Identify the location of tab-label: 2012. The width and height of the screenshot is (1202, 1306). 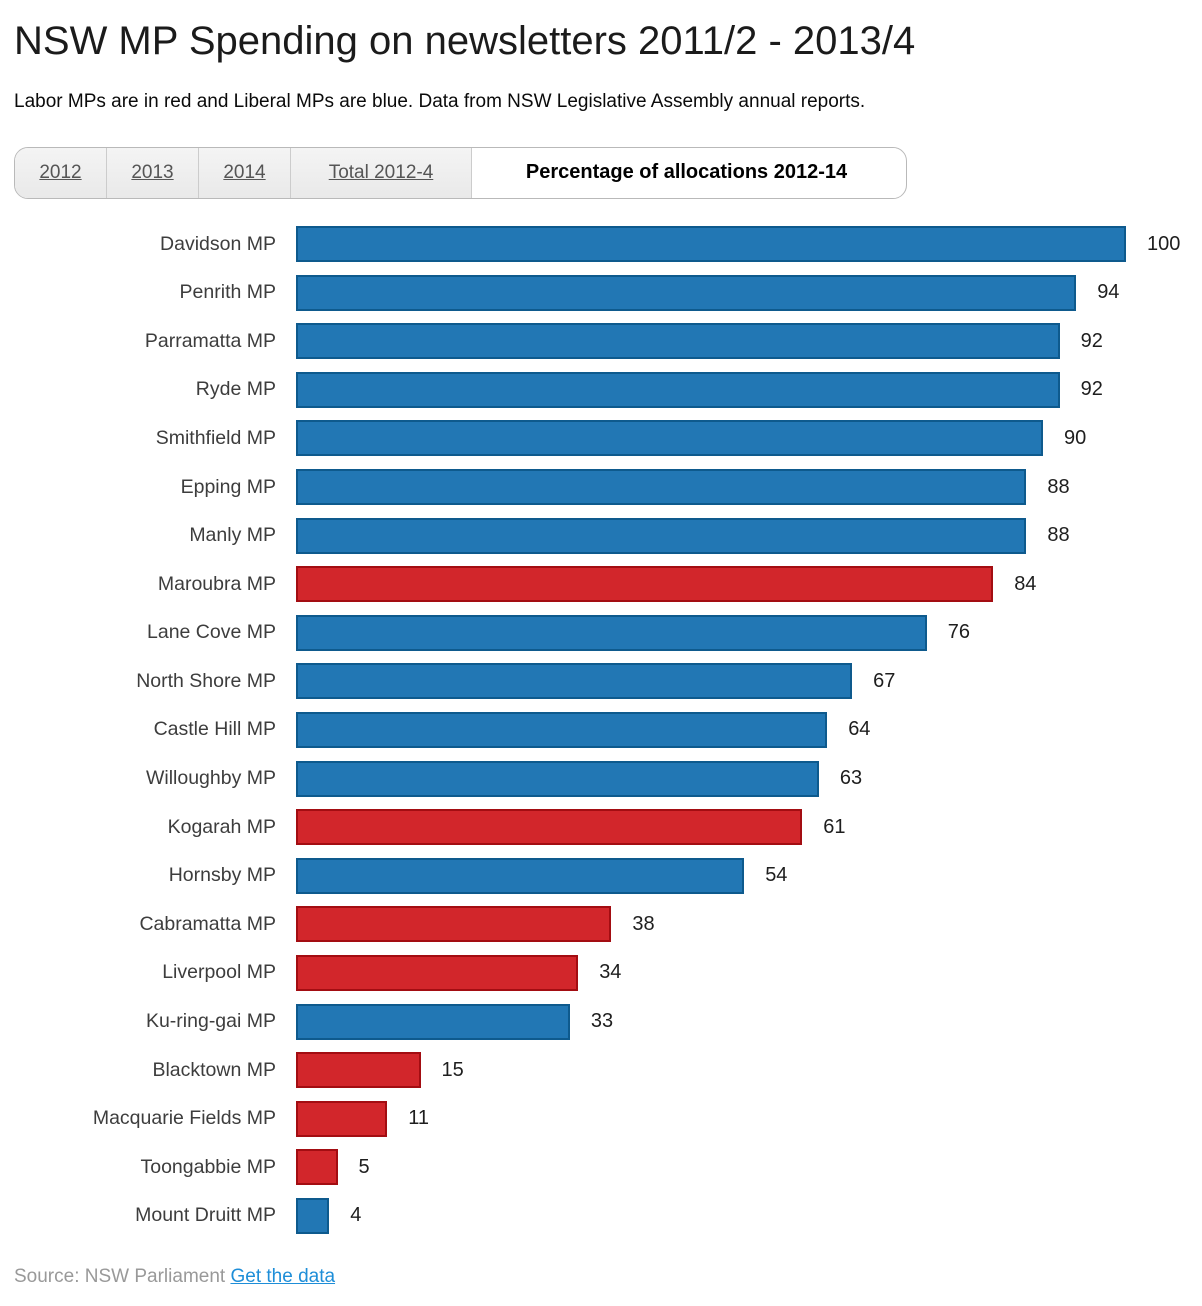
(60, 172).